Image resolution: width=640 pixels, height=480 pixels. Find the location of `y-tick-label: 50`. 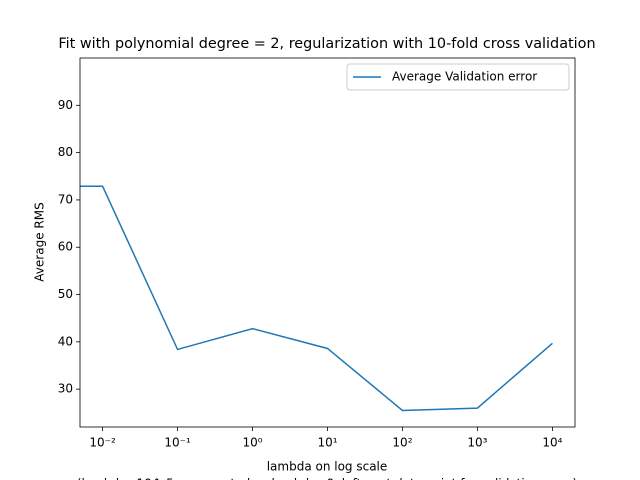

y-tick-label: 50 is located at coordinates (65, 294).